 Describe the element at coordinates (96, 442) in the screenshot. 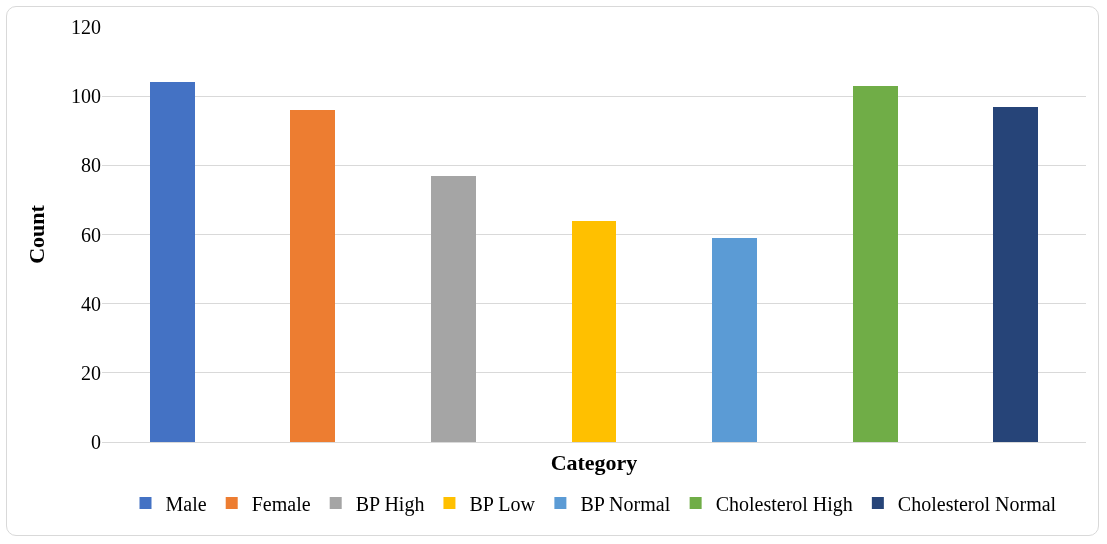

I see `y-tick-label: 0` at that location.